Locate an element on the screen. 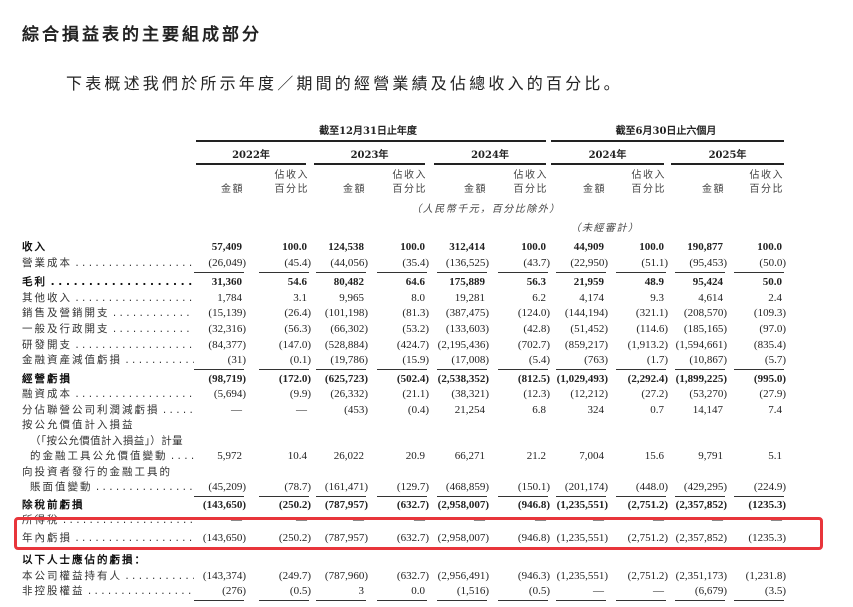 This screenshot has height=607, width=853. row-label: 非控股權益 is located at coordinates (108, 591).